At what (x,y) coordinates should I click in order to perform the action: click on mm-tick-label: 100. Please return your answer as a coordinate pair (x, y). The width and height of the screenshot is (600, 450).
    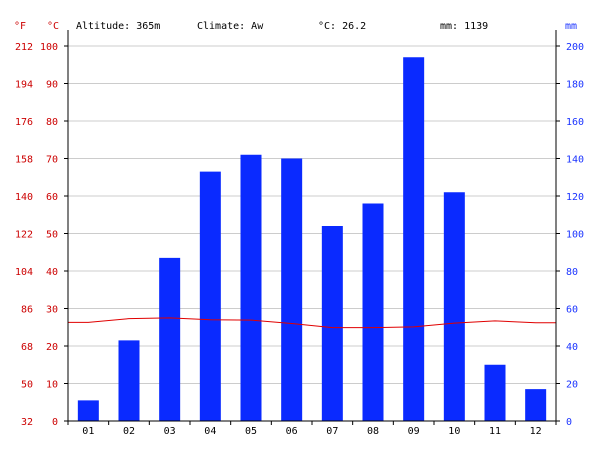
    Looking at the image, I should click on (575, 235).